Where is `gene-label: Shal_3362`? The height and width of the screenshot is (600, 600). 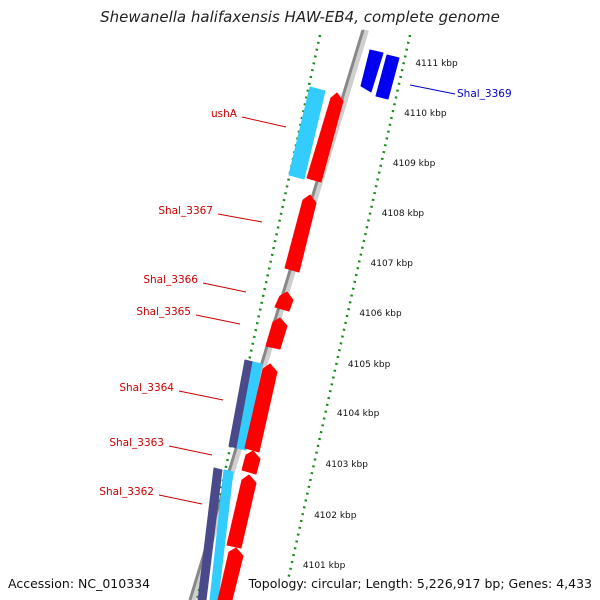
gene-label: Shal_3362 is located at coordinates (126, 492).